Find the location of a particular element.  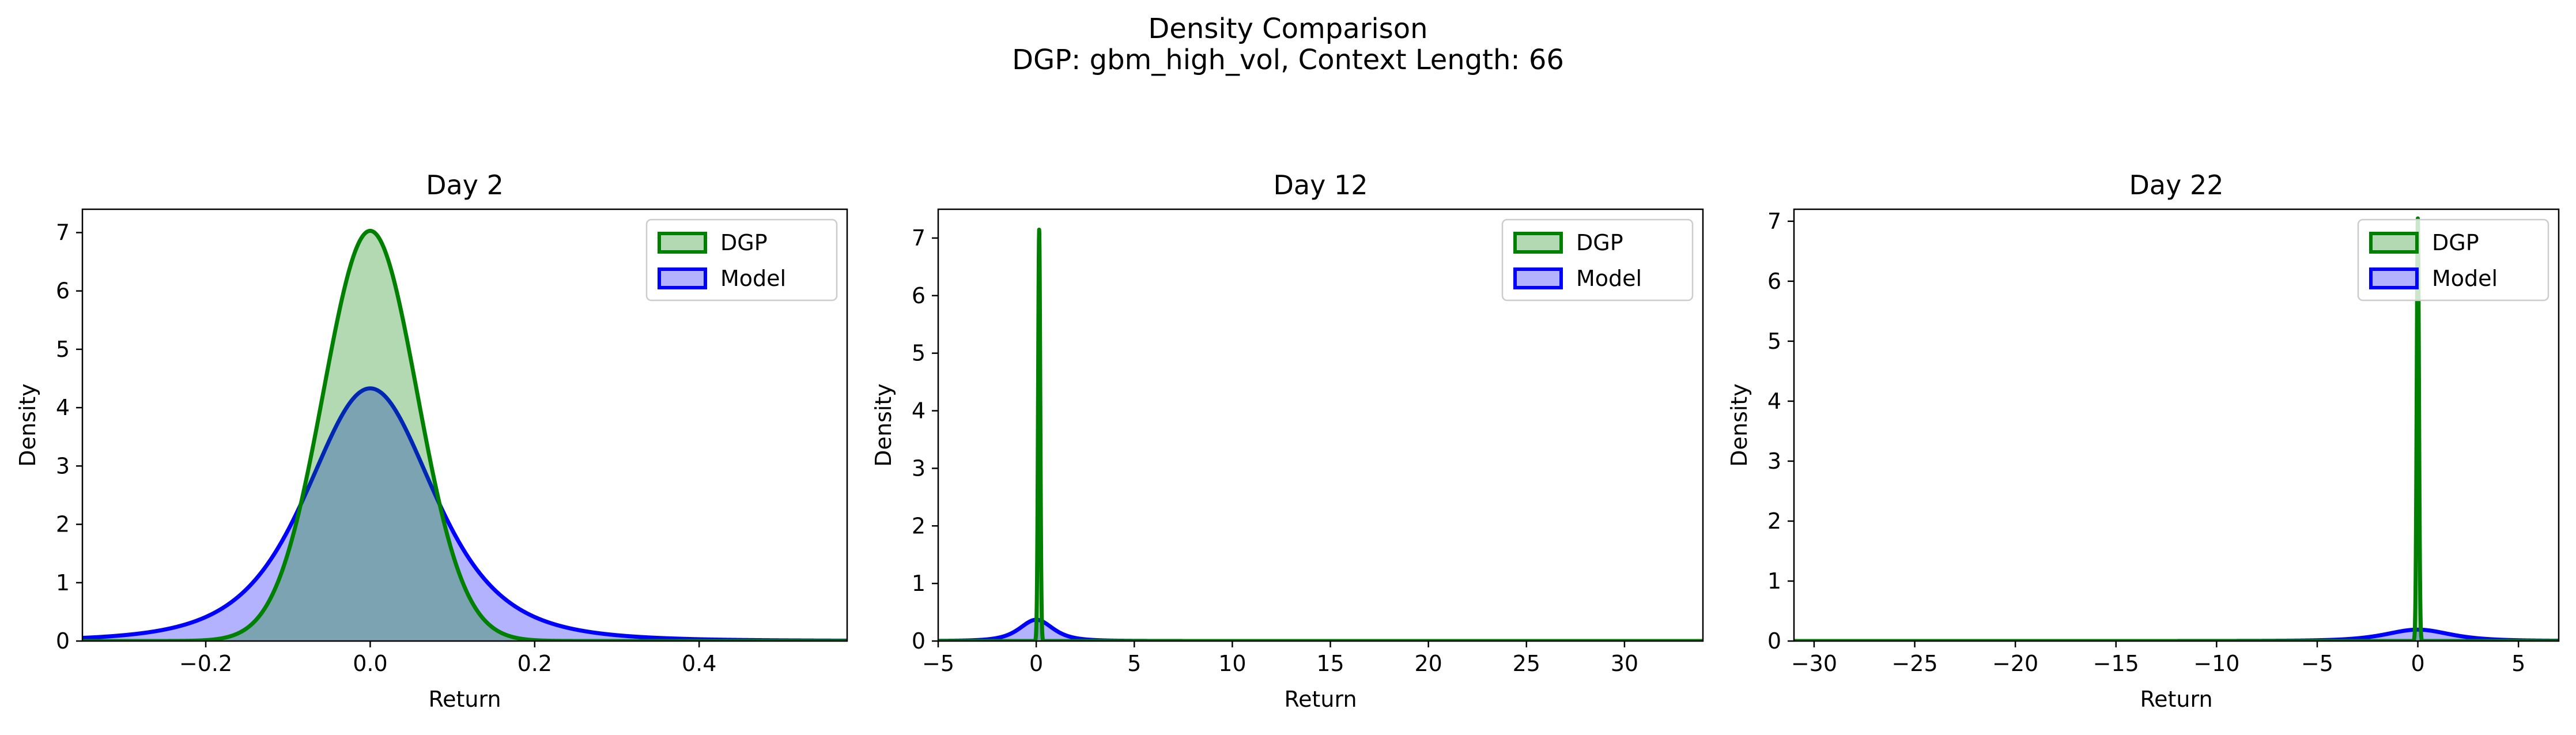

panel-title: Day 12 is located at coordinates (1321, 185).